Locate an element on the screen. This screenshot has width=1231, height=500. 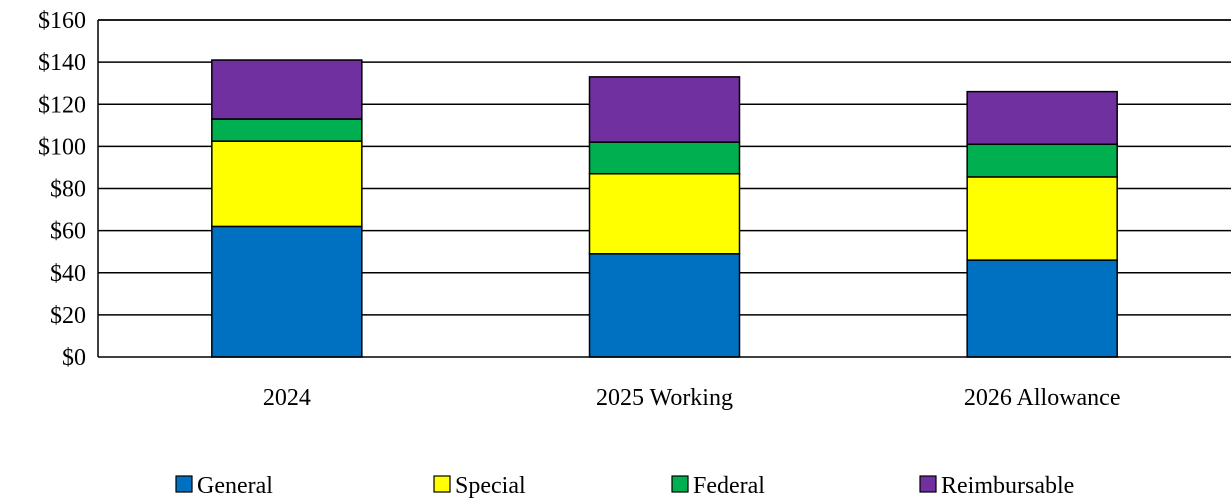
y-axis-tick-labels: $0 $20 $40 $60 $80 $100 $120 $140 $160 is located at coordinates (62, 189).